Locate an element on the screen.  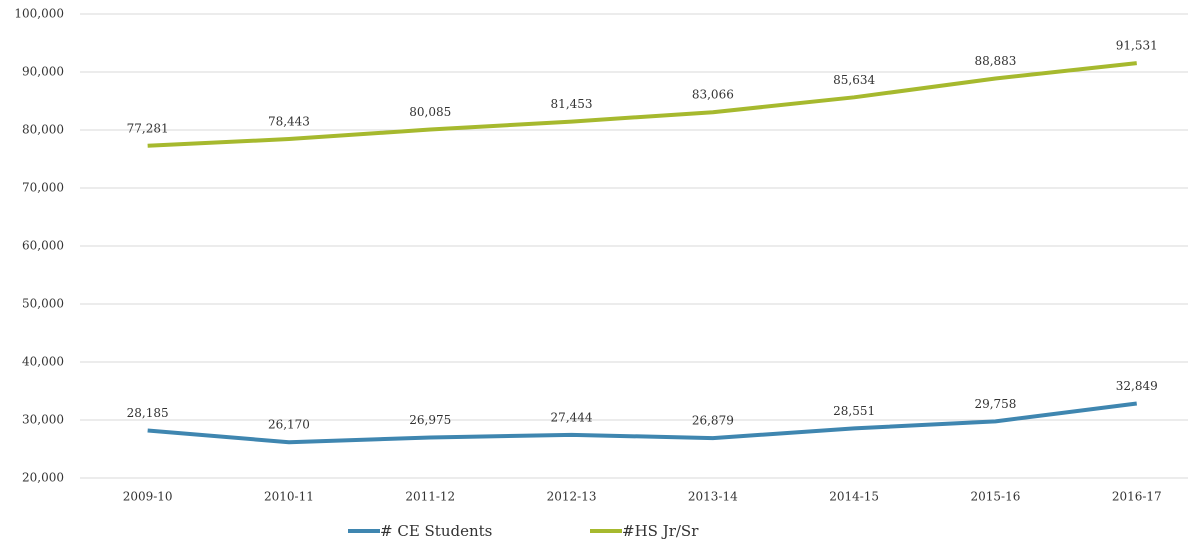
x-tick-label: 2010-11 is located at coordinates (289, 497).